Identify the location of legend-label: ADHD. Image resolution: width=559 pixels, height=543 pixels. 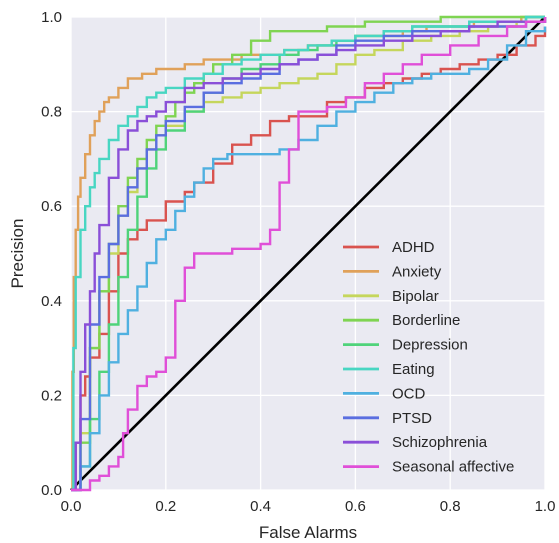
(413, 247).